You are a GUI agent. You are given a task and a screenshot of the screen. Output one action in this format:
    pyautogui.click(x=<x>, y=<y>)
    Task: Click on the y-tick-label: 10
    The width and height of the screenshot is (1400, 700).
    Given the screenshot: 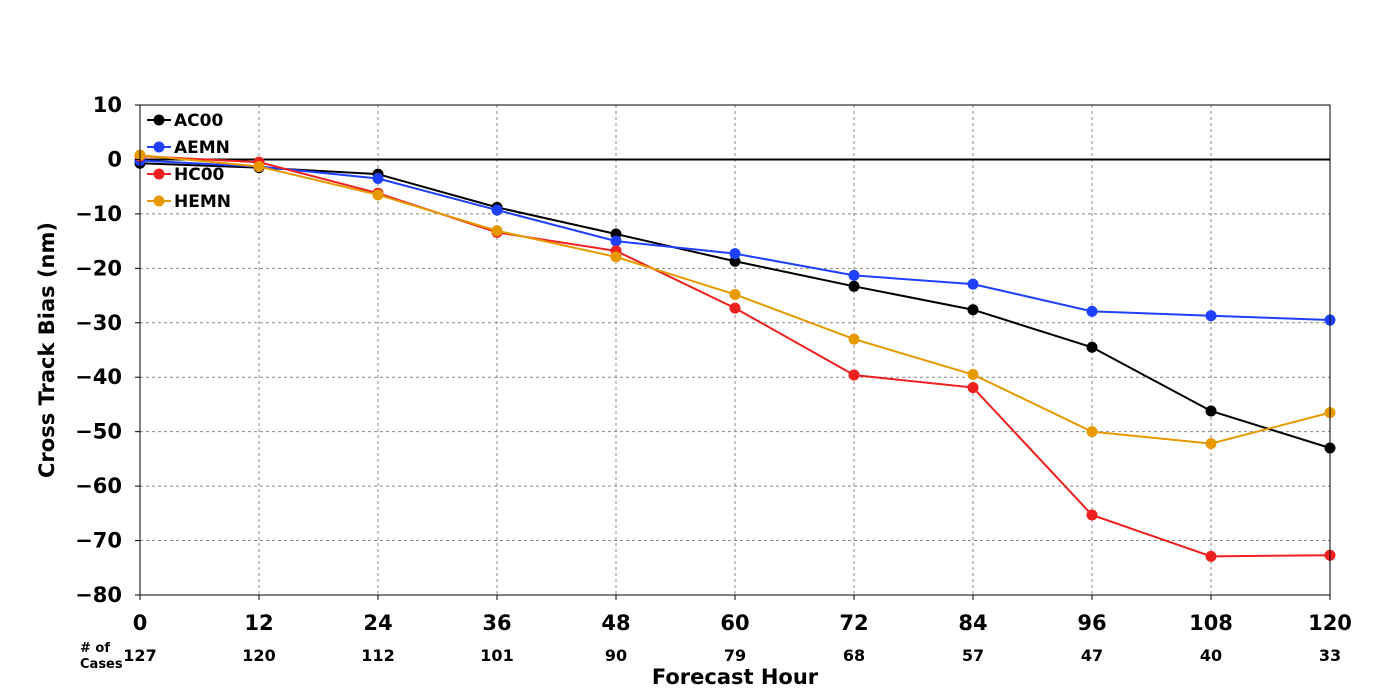 What is the action you would take?
    pyautogui.click(x=107, y=105)
    